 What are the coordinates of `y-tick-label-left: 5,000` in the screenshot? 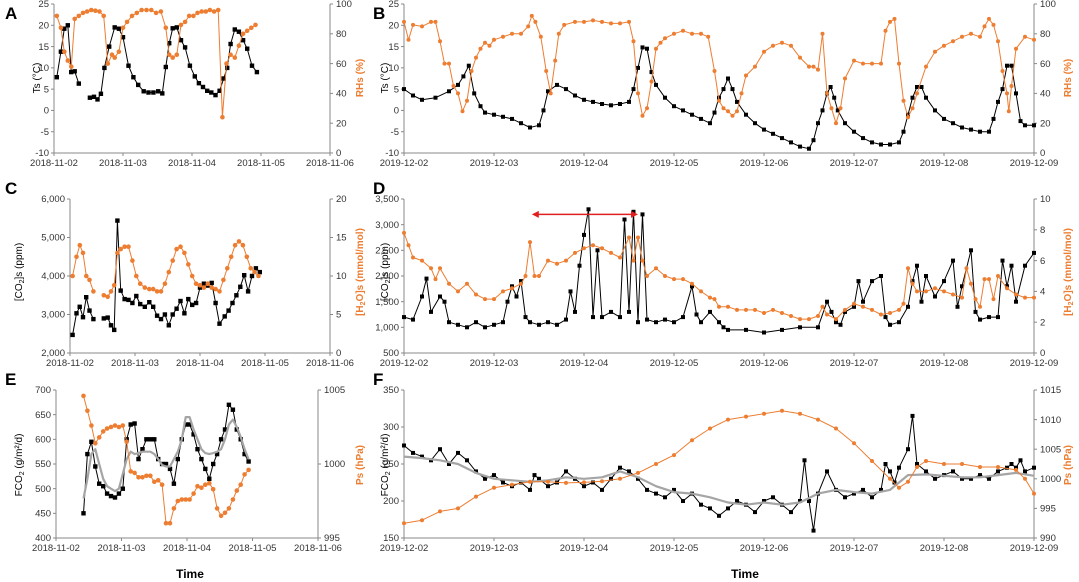 It's located at (53, 238).